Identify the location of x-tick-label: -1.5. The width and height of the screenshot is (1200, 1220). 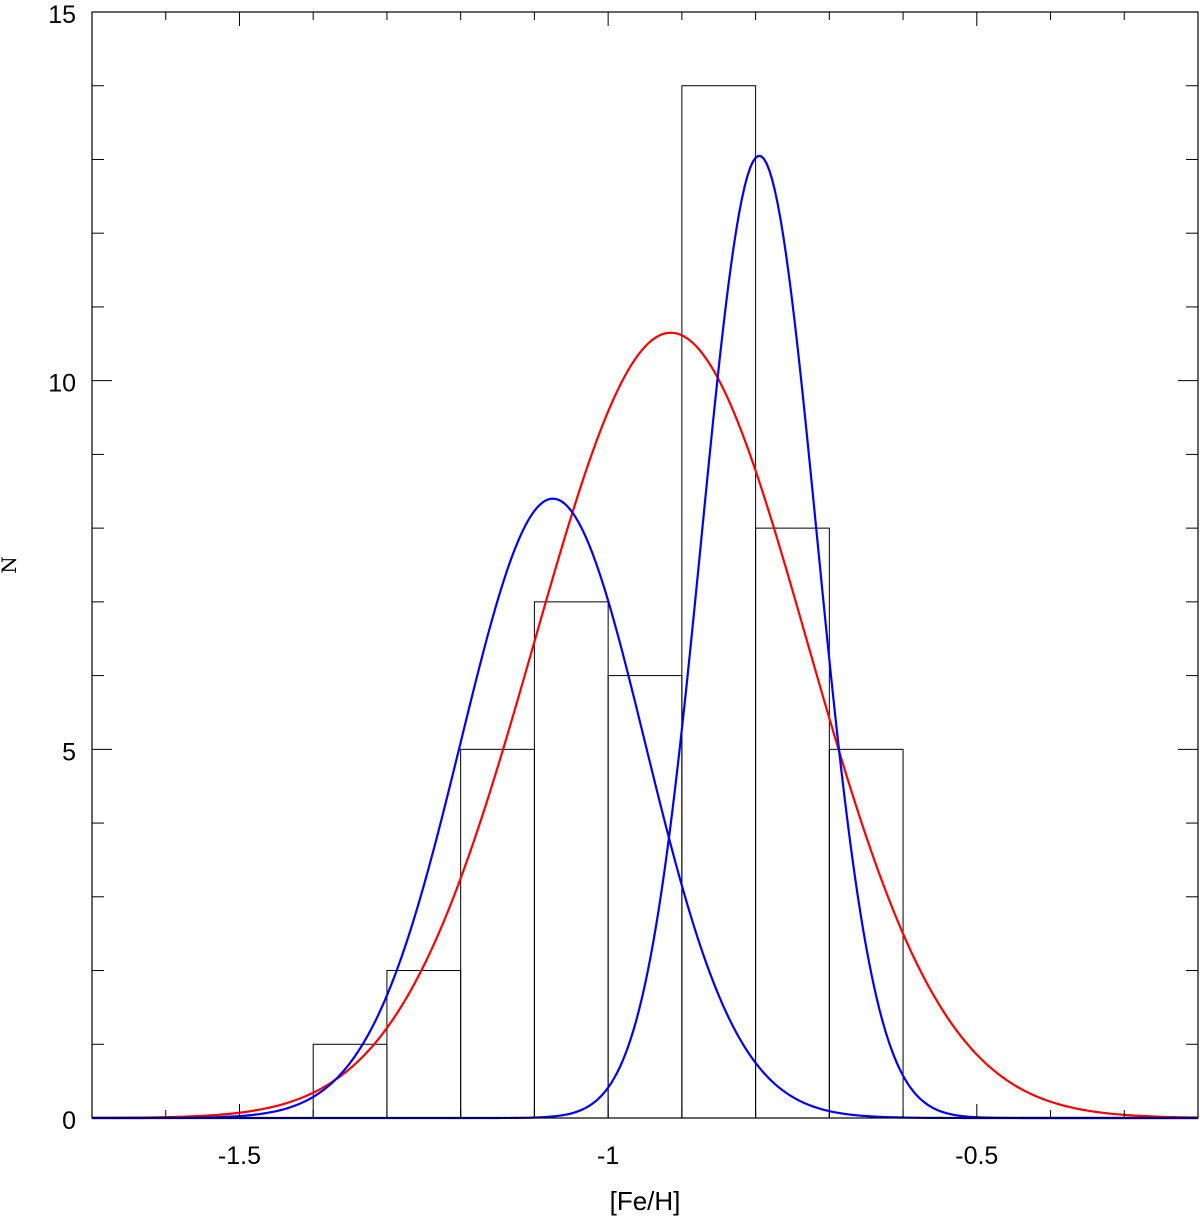
(239, 1156).